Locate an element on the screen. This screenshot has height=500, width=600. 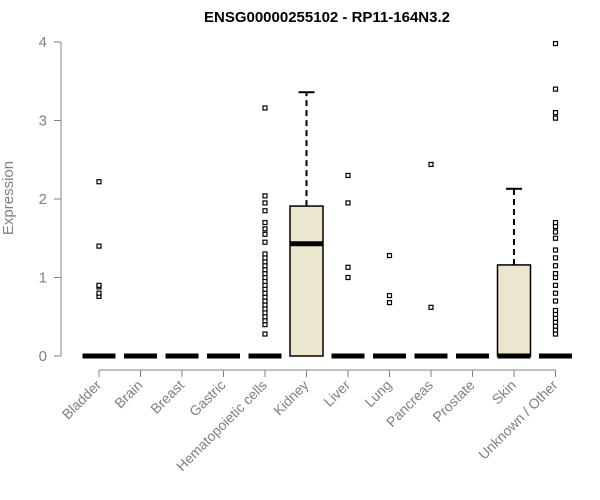
x-tick-label: Unknown / Other is located at coordinates (518, 420).